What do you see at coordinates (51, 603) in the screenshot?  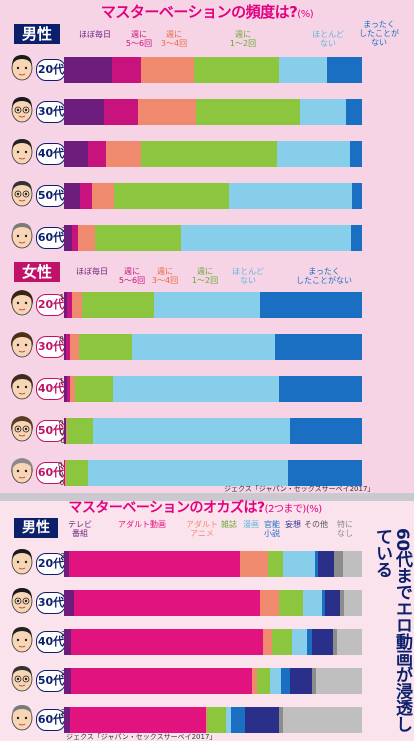 I see `age-label: 30代` at bounding box center [51, 603].